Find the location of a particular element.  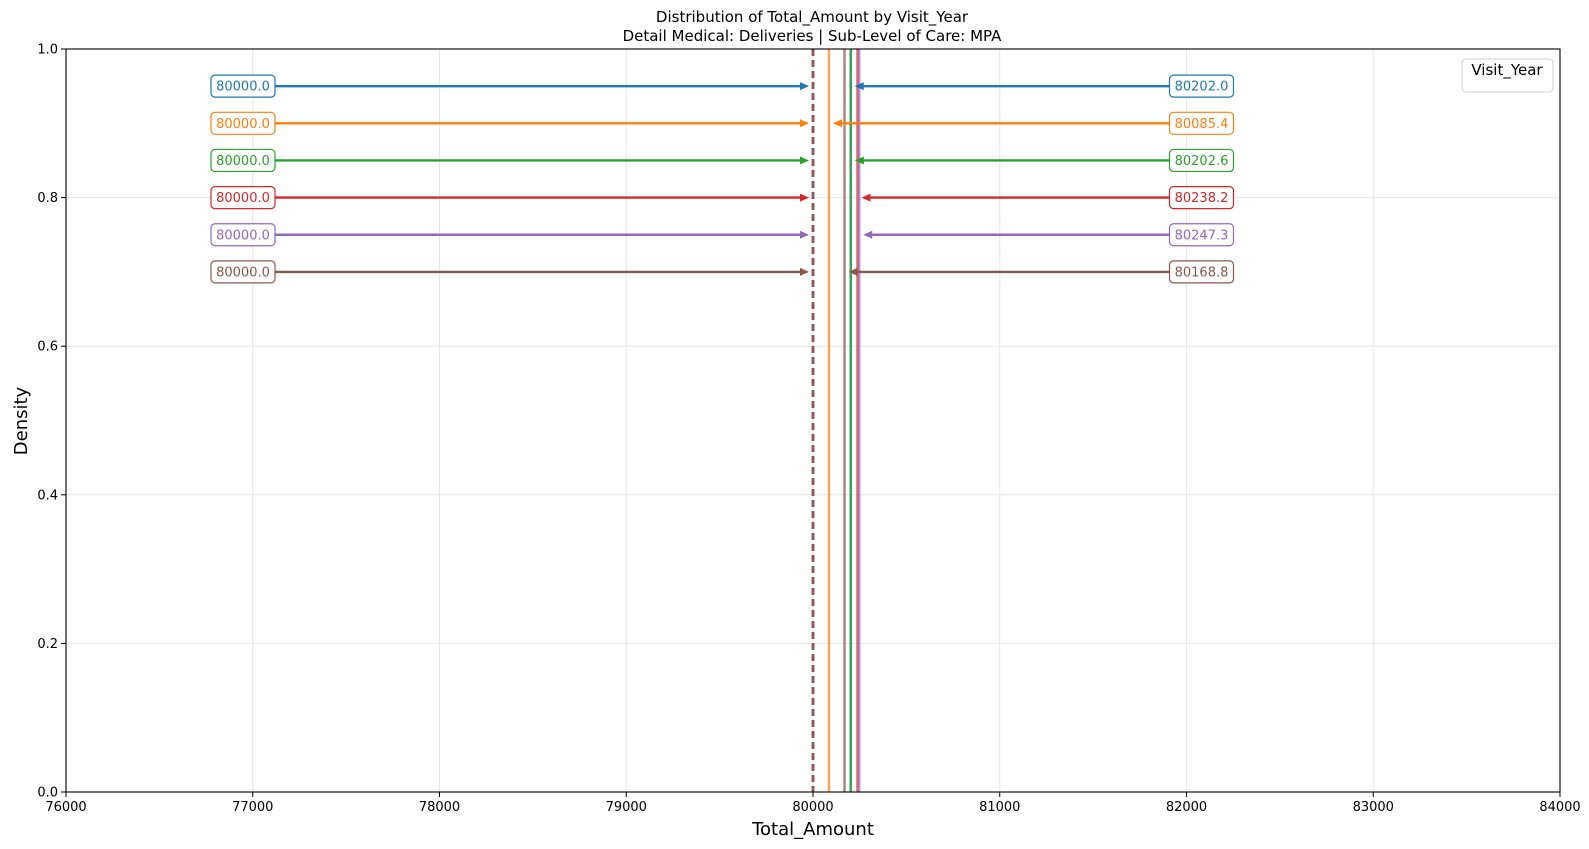

label-text: 80238.2 is located at coordinates (1202, 198).